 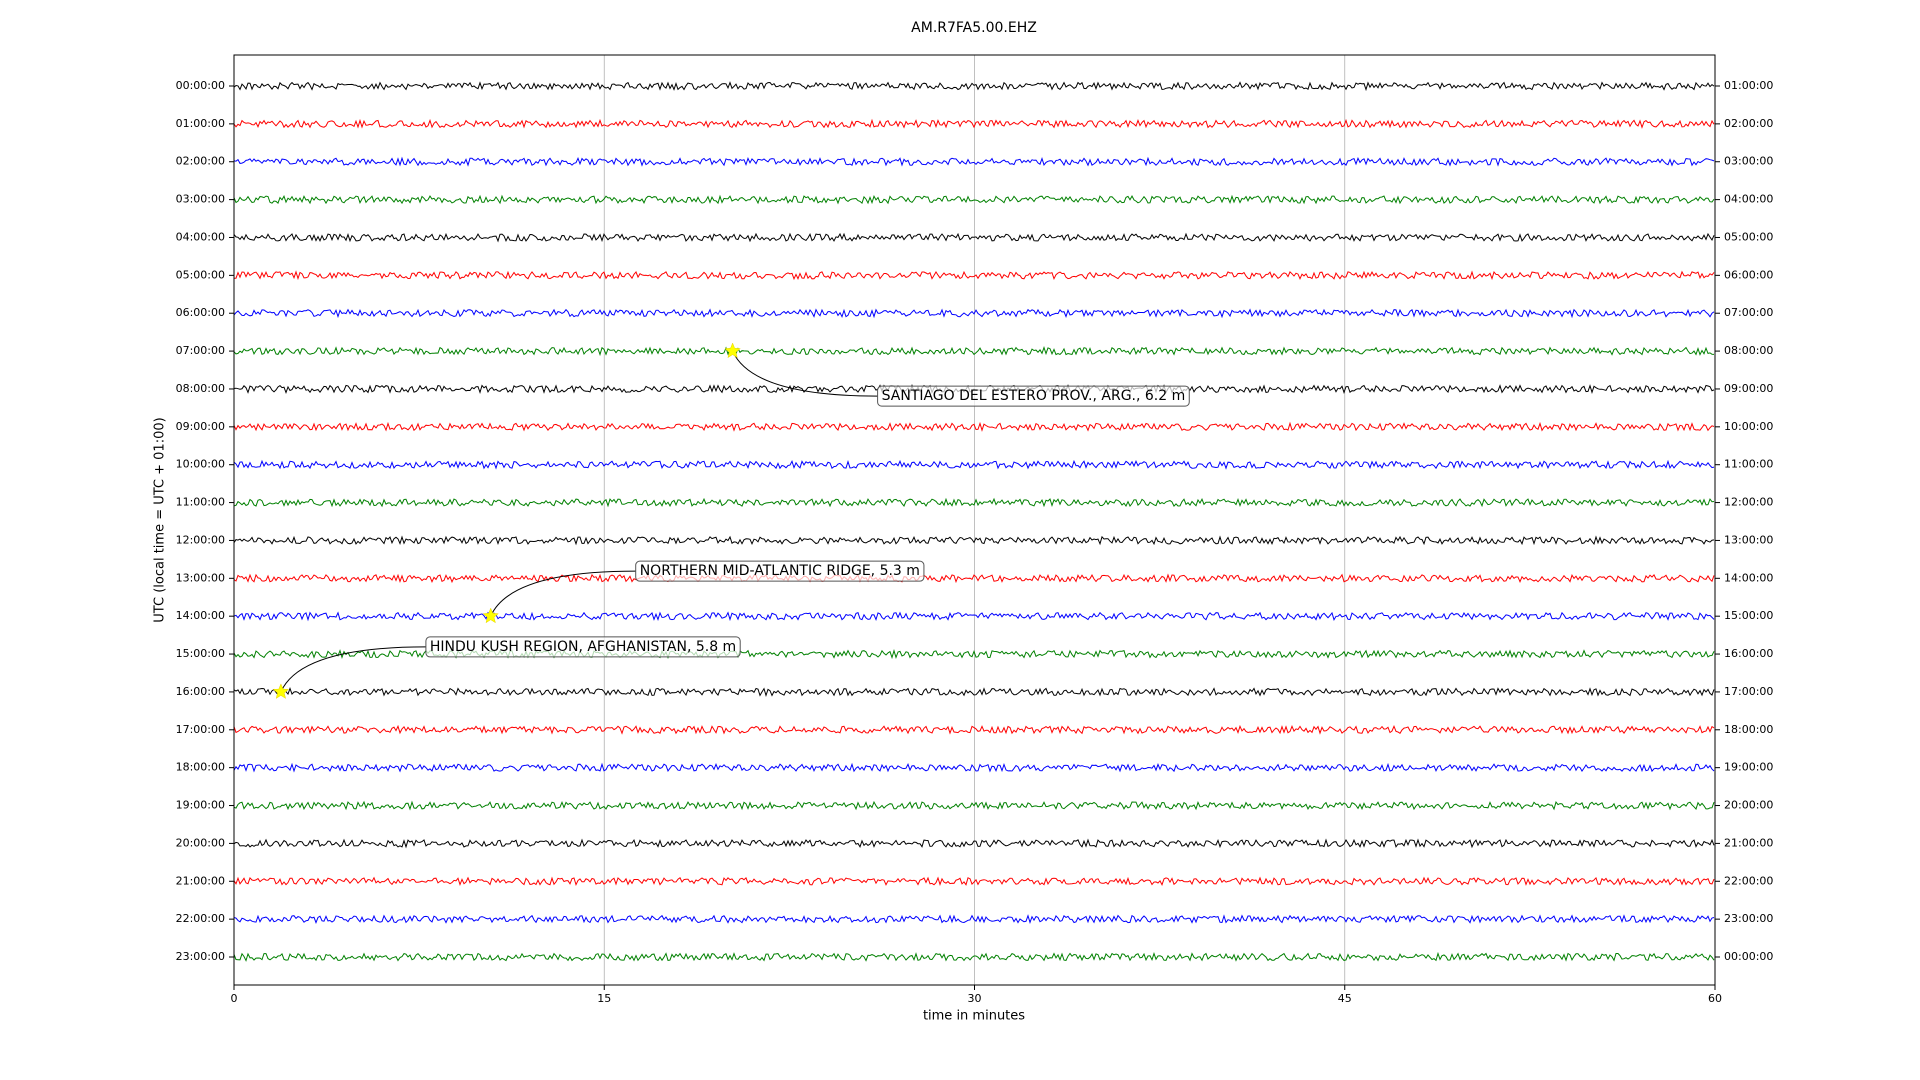 What do you see at coordinates (1748, 236) in the screenshot?
I see `row-label-right: 05:00:00` at bounding box center [1748, 236].